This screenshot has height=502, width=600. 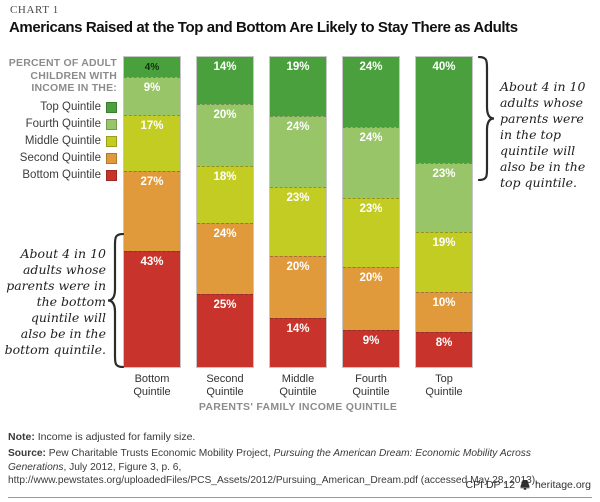 I want to click on segment-value-label: 27%, so click(x=152, y=182).